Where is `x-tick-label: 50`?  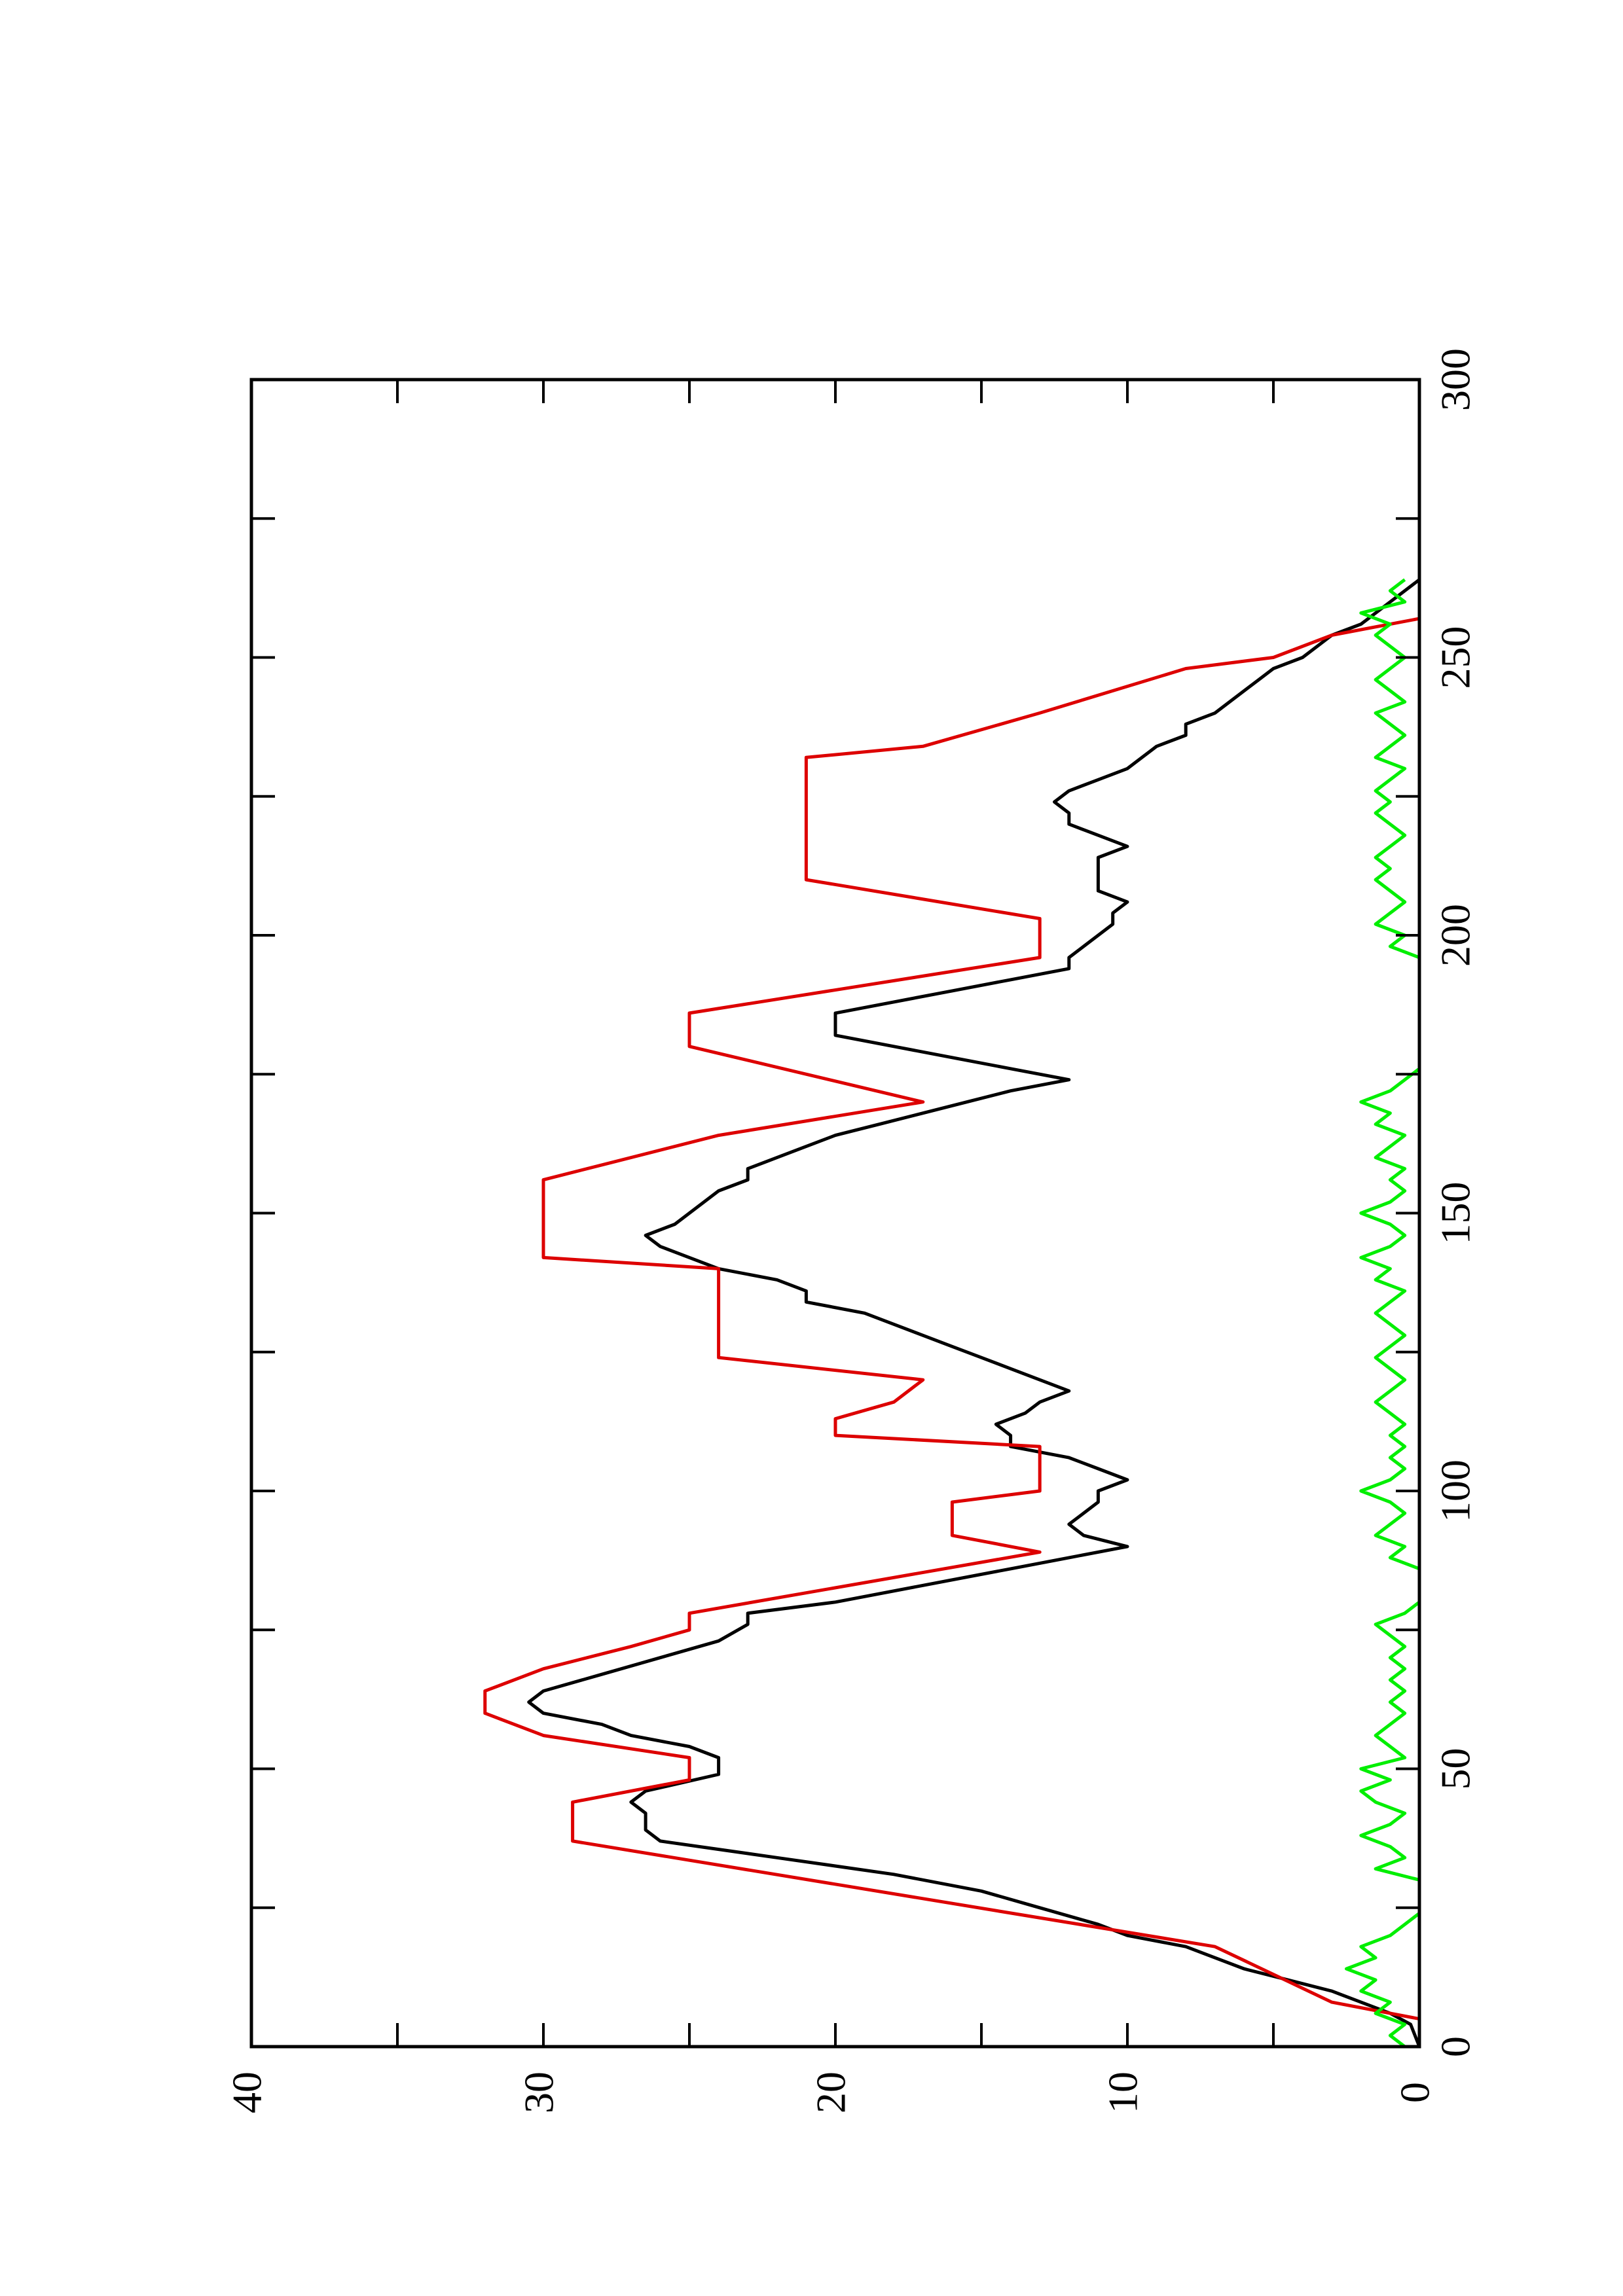 x-tick-label: 50 is located at coordinates (1455, 1769).